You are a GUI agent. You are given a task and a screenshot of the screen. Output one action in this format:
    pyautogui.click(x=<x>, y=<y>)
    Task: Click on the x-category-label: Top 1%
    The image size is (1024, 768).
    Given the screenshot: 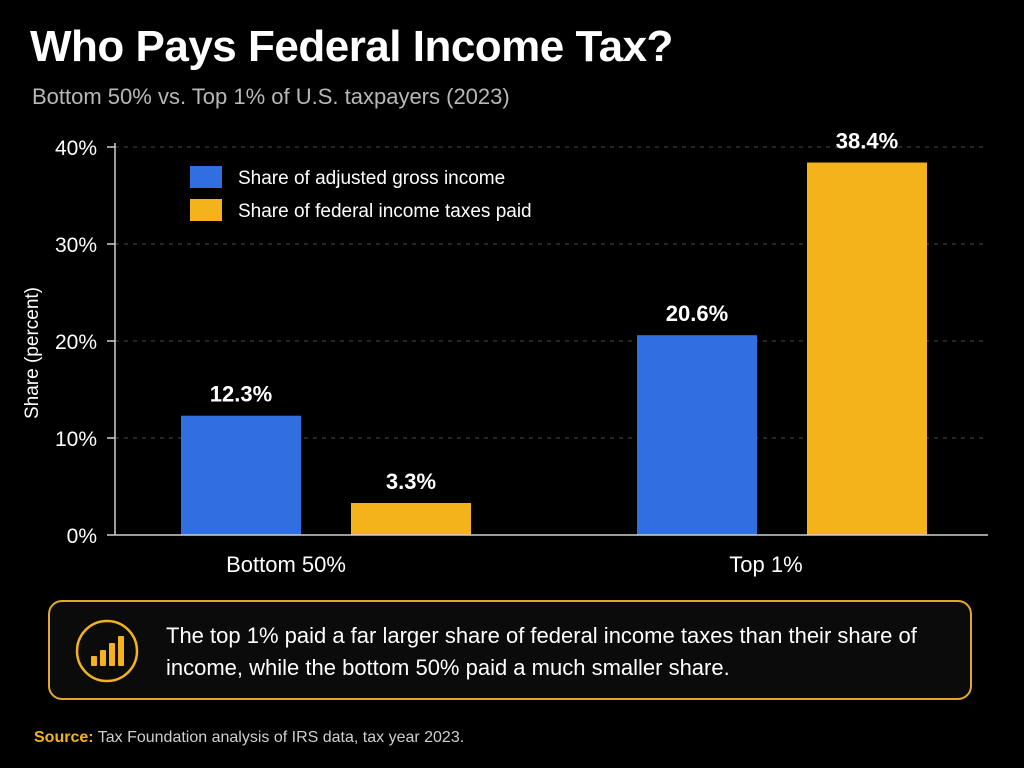 What is the action you would take?
    pyautogui.click(x=765, y=564)
    